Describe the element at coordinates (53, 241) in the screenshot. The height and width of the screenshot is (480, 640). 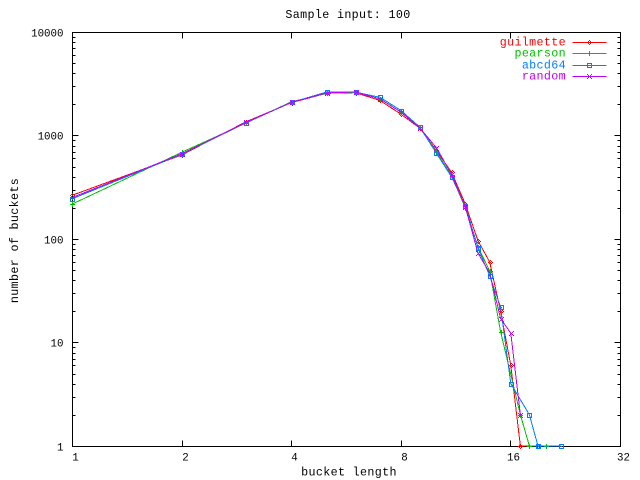
I see `svg-text: 100` at that location.